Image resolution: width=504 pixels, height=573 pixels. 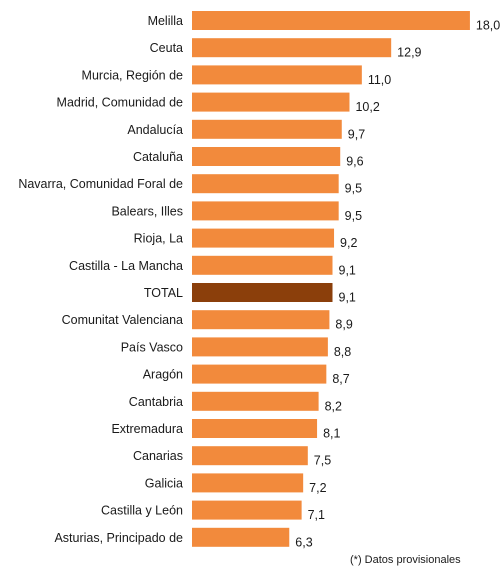 I want to click on bar-aragon, so click(x=259, y=374).